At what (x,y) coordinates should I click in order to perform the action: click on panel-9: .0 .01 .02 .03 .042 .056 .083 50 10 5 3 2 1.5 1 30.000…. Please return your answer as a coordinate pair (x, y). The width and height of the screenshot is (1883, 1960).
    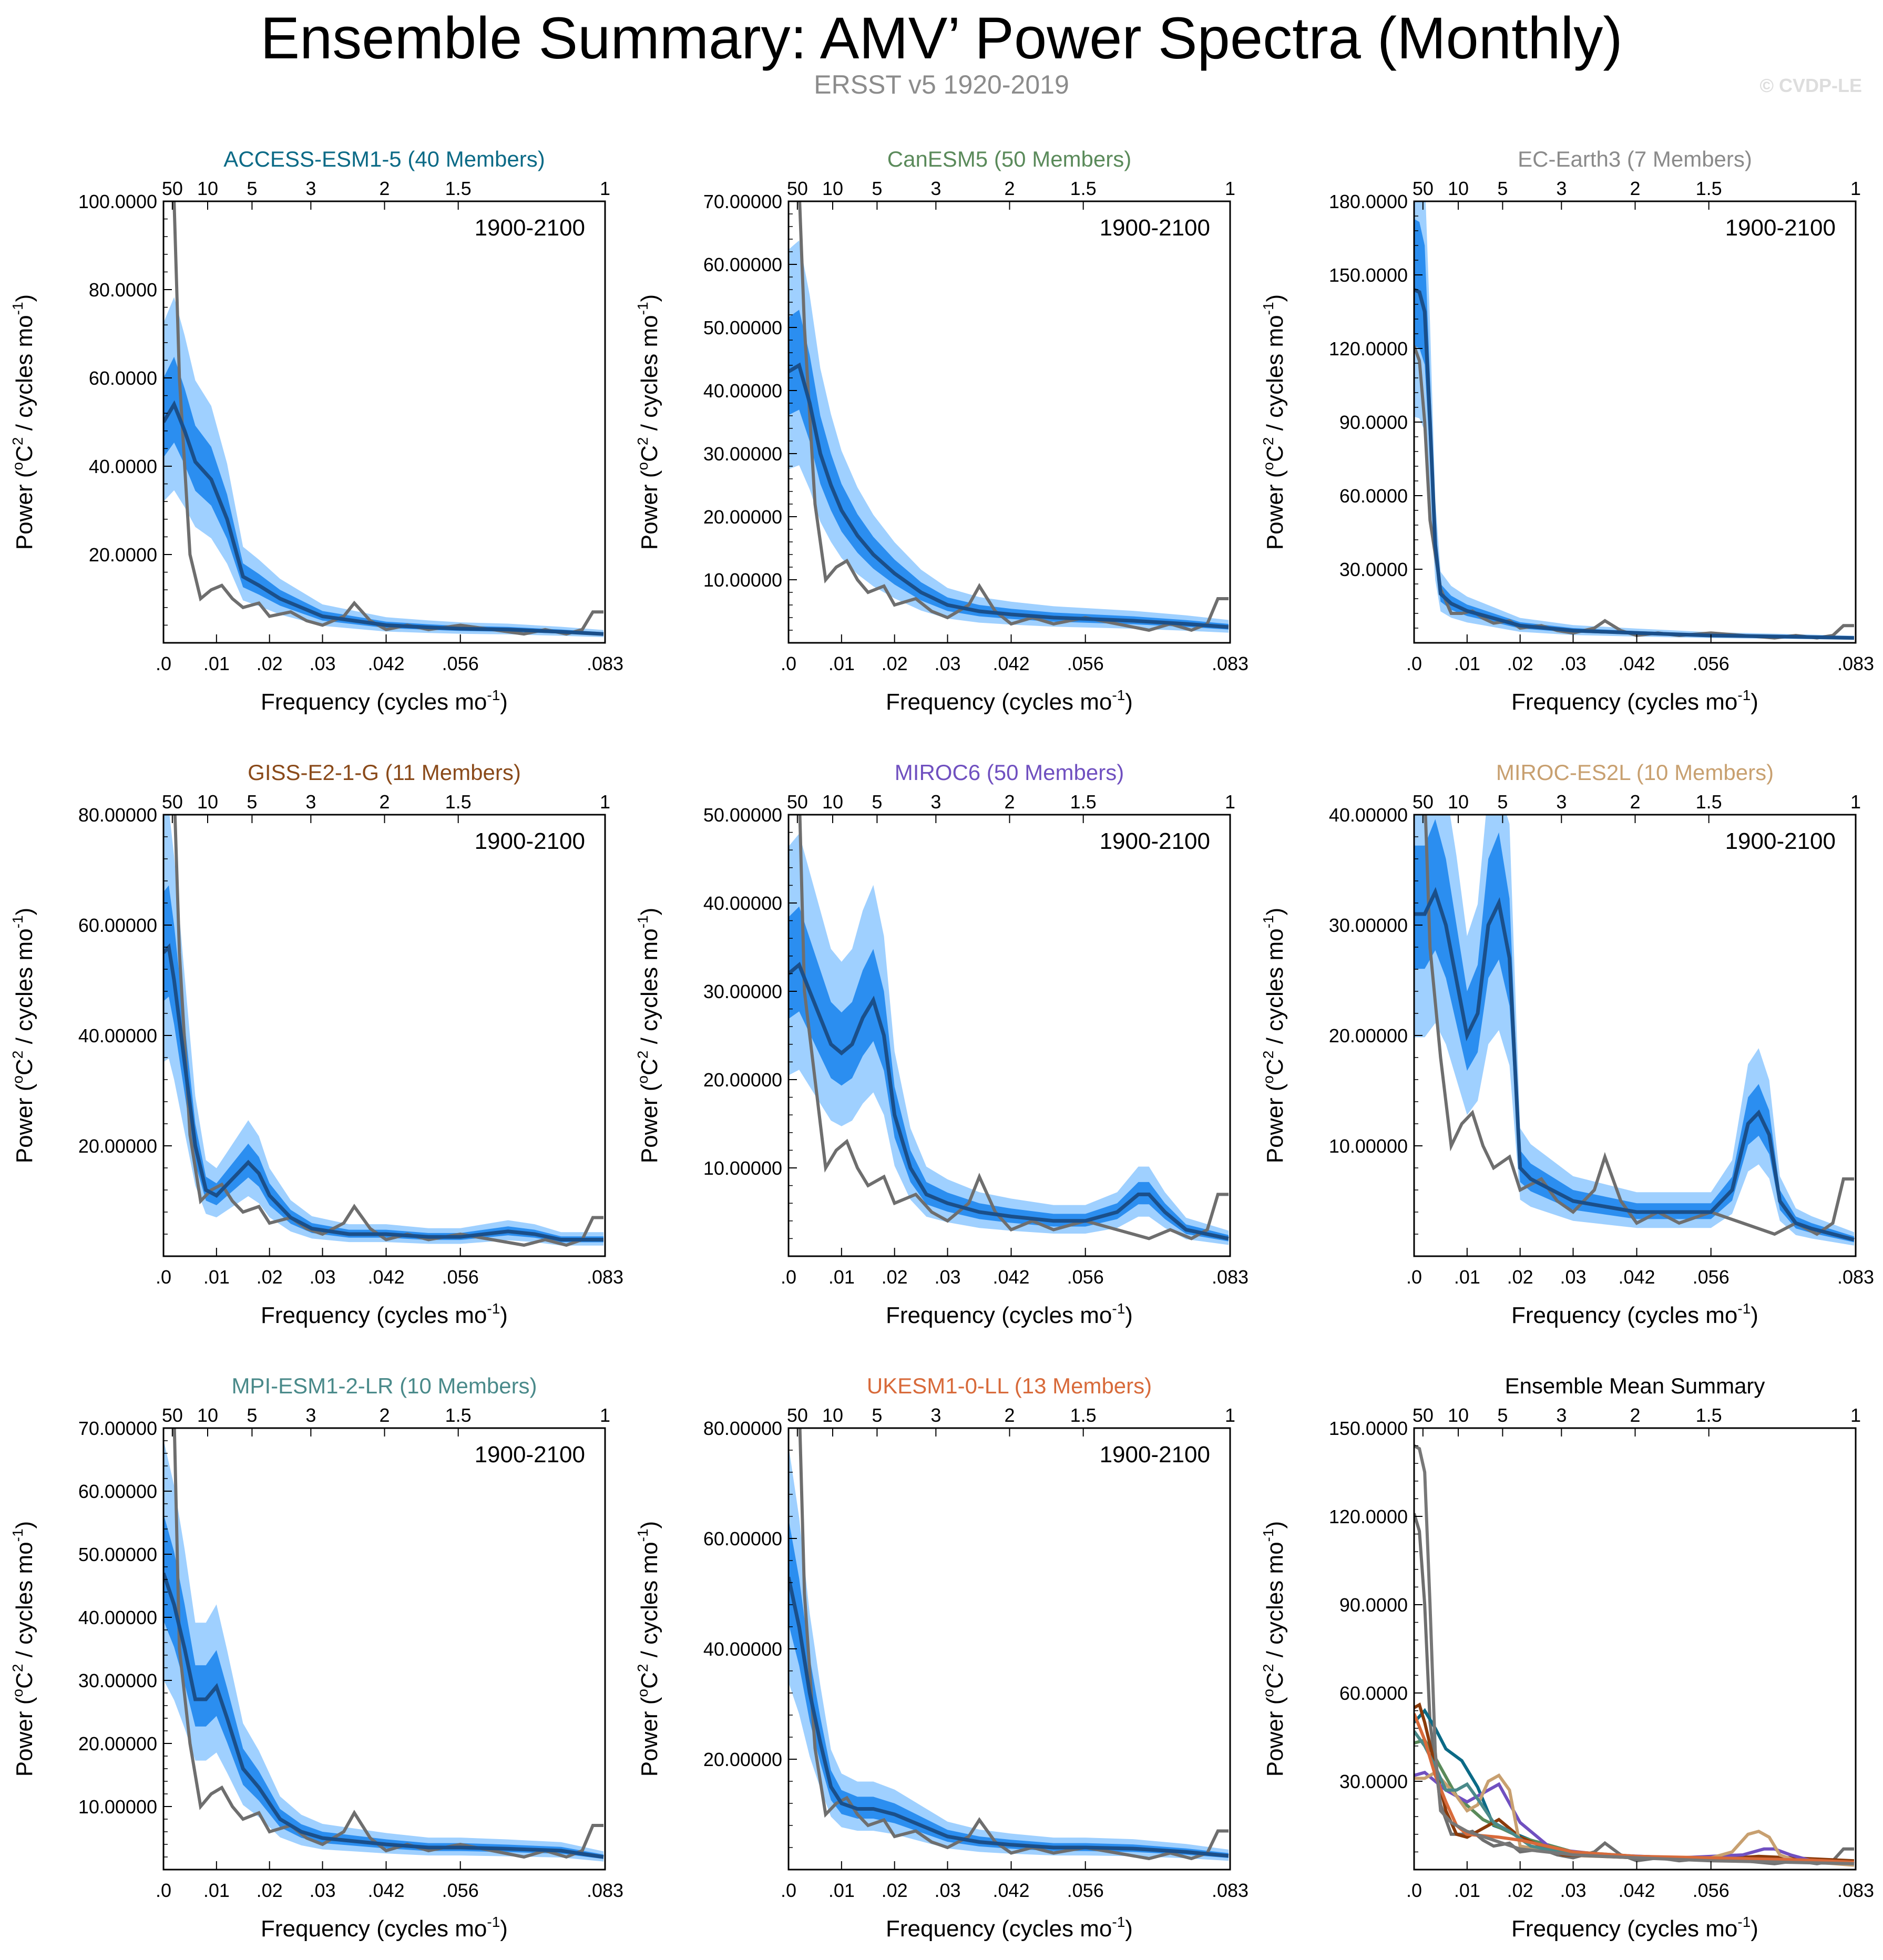
    Looking at the image, I should click on (1567, 1657).